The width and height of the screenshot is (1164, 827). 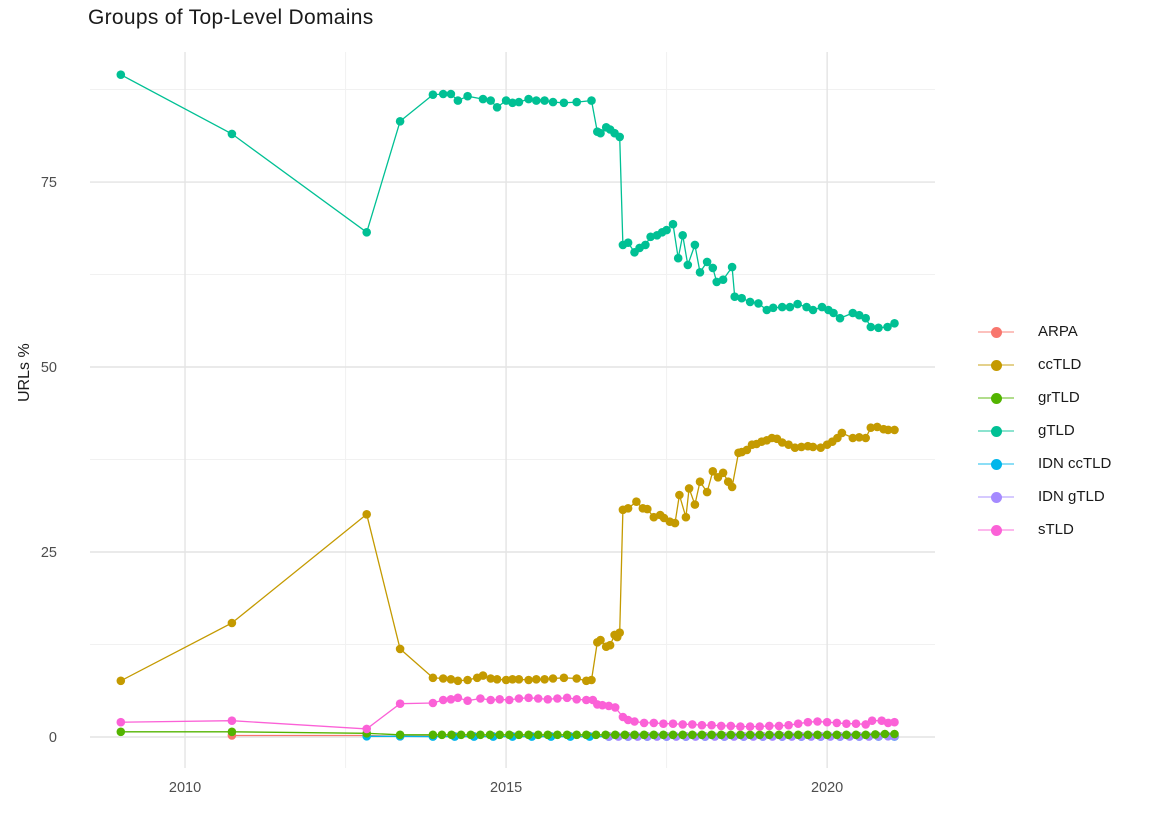 I want to click on y-axis-tick-label: 0, so click(x=53, y=738).